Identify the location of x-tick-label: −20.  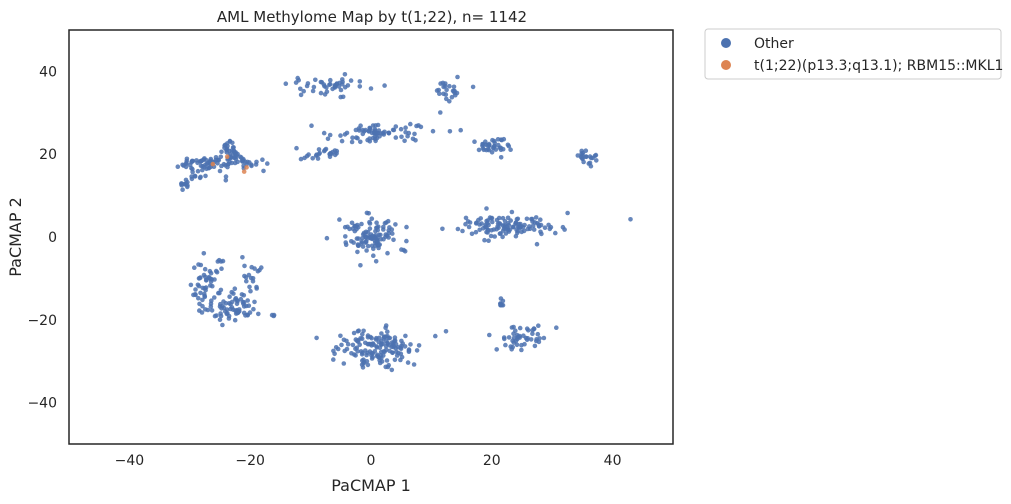
(250, 461).